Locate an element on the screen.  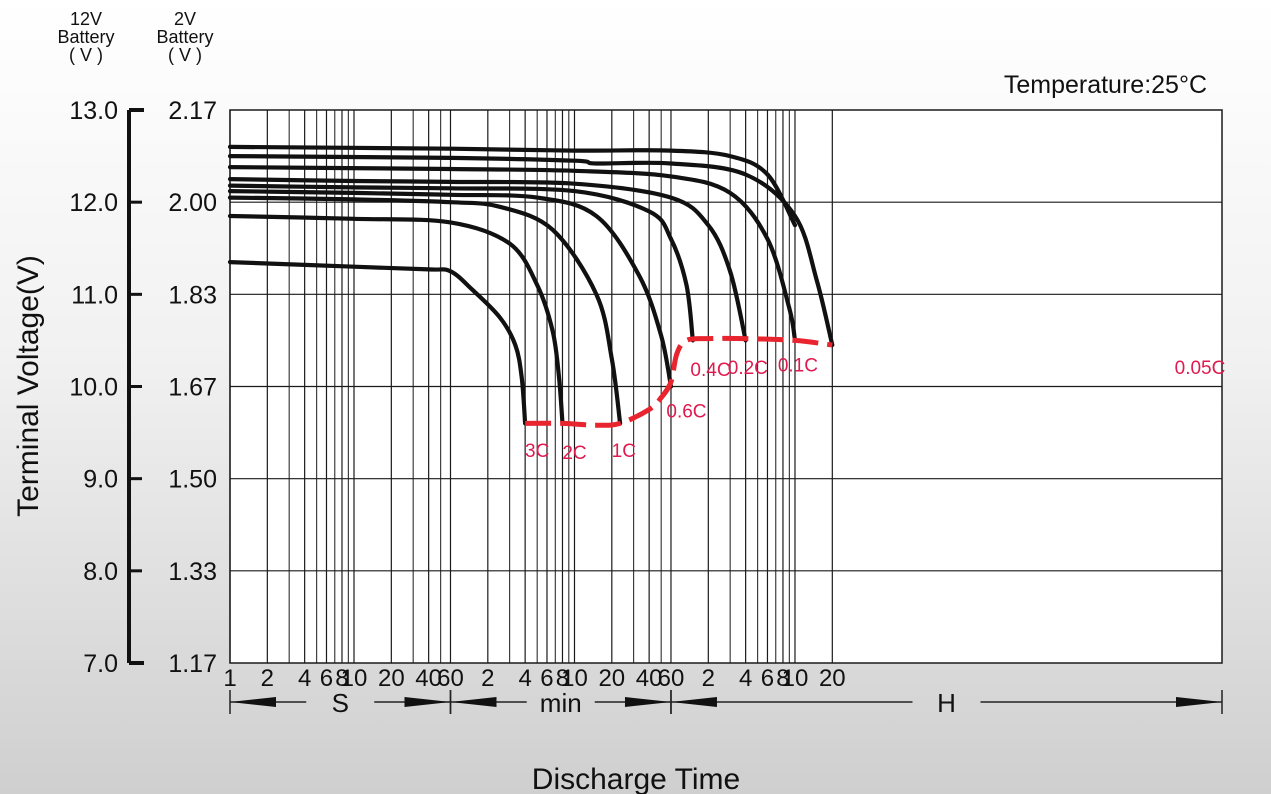
curve-label-0.1C: 0.1C is located at coordinates (798, 365).